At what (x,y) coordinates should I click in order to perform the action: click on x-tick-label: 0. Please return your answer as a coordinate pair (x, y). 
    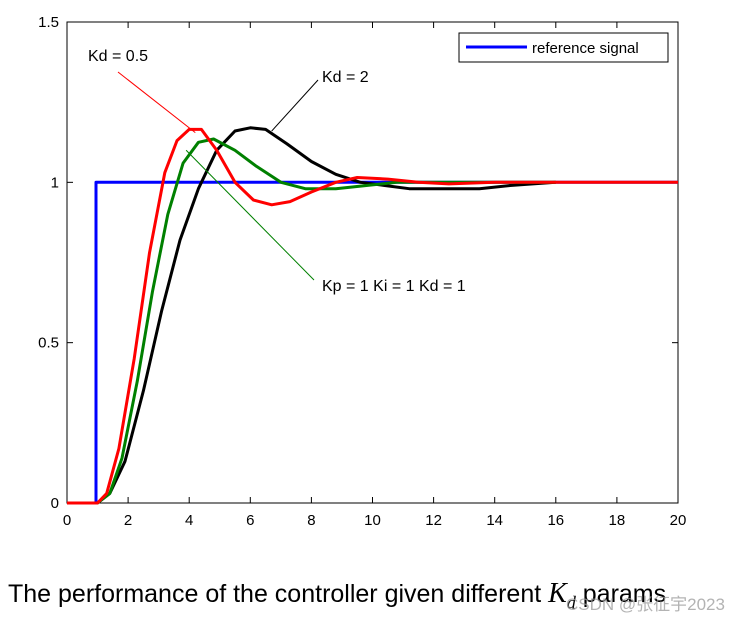
    Looking at the image, I should click on (67, 520).